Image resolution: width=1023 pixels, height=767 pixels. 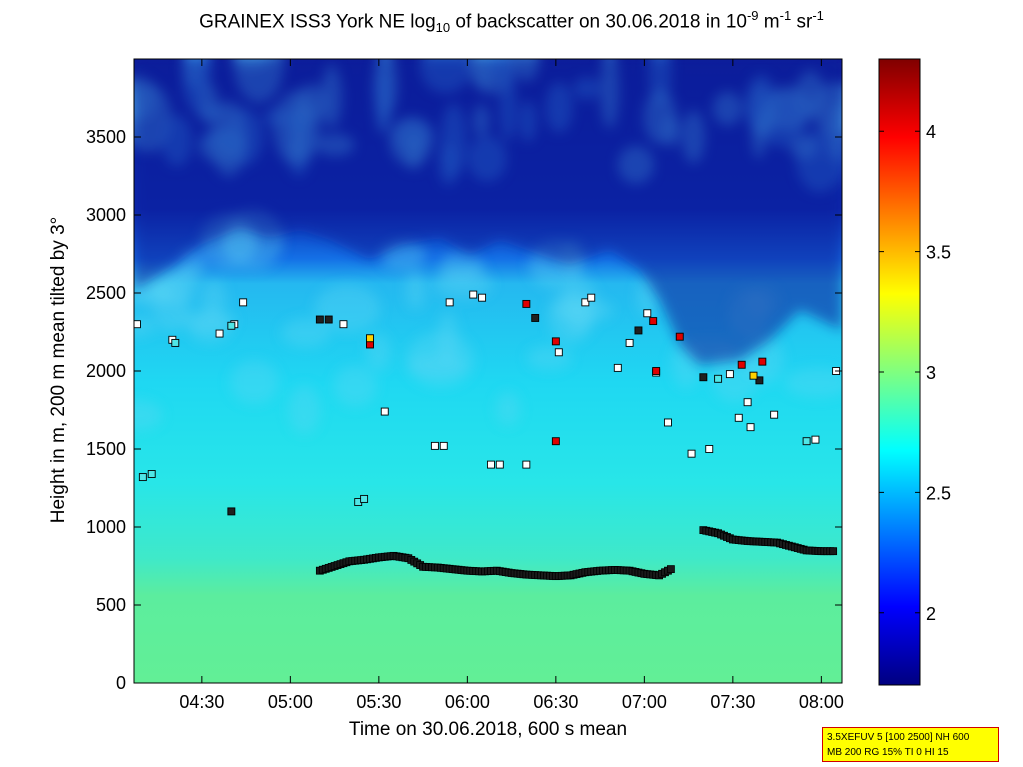 What do you see at coordinates (938, 253) in the screenshot?
I see `colorbar-tick-label: 3.5` at bounding box center [938, 253].